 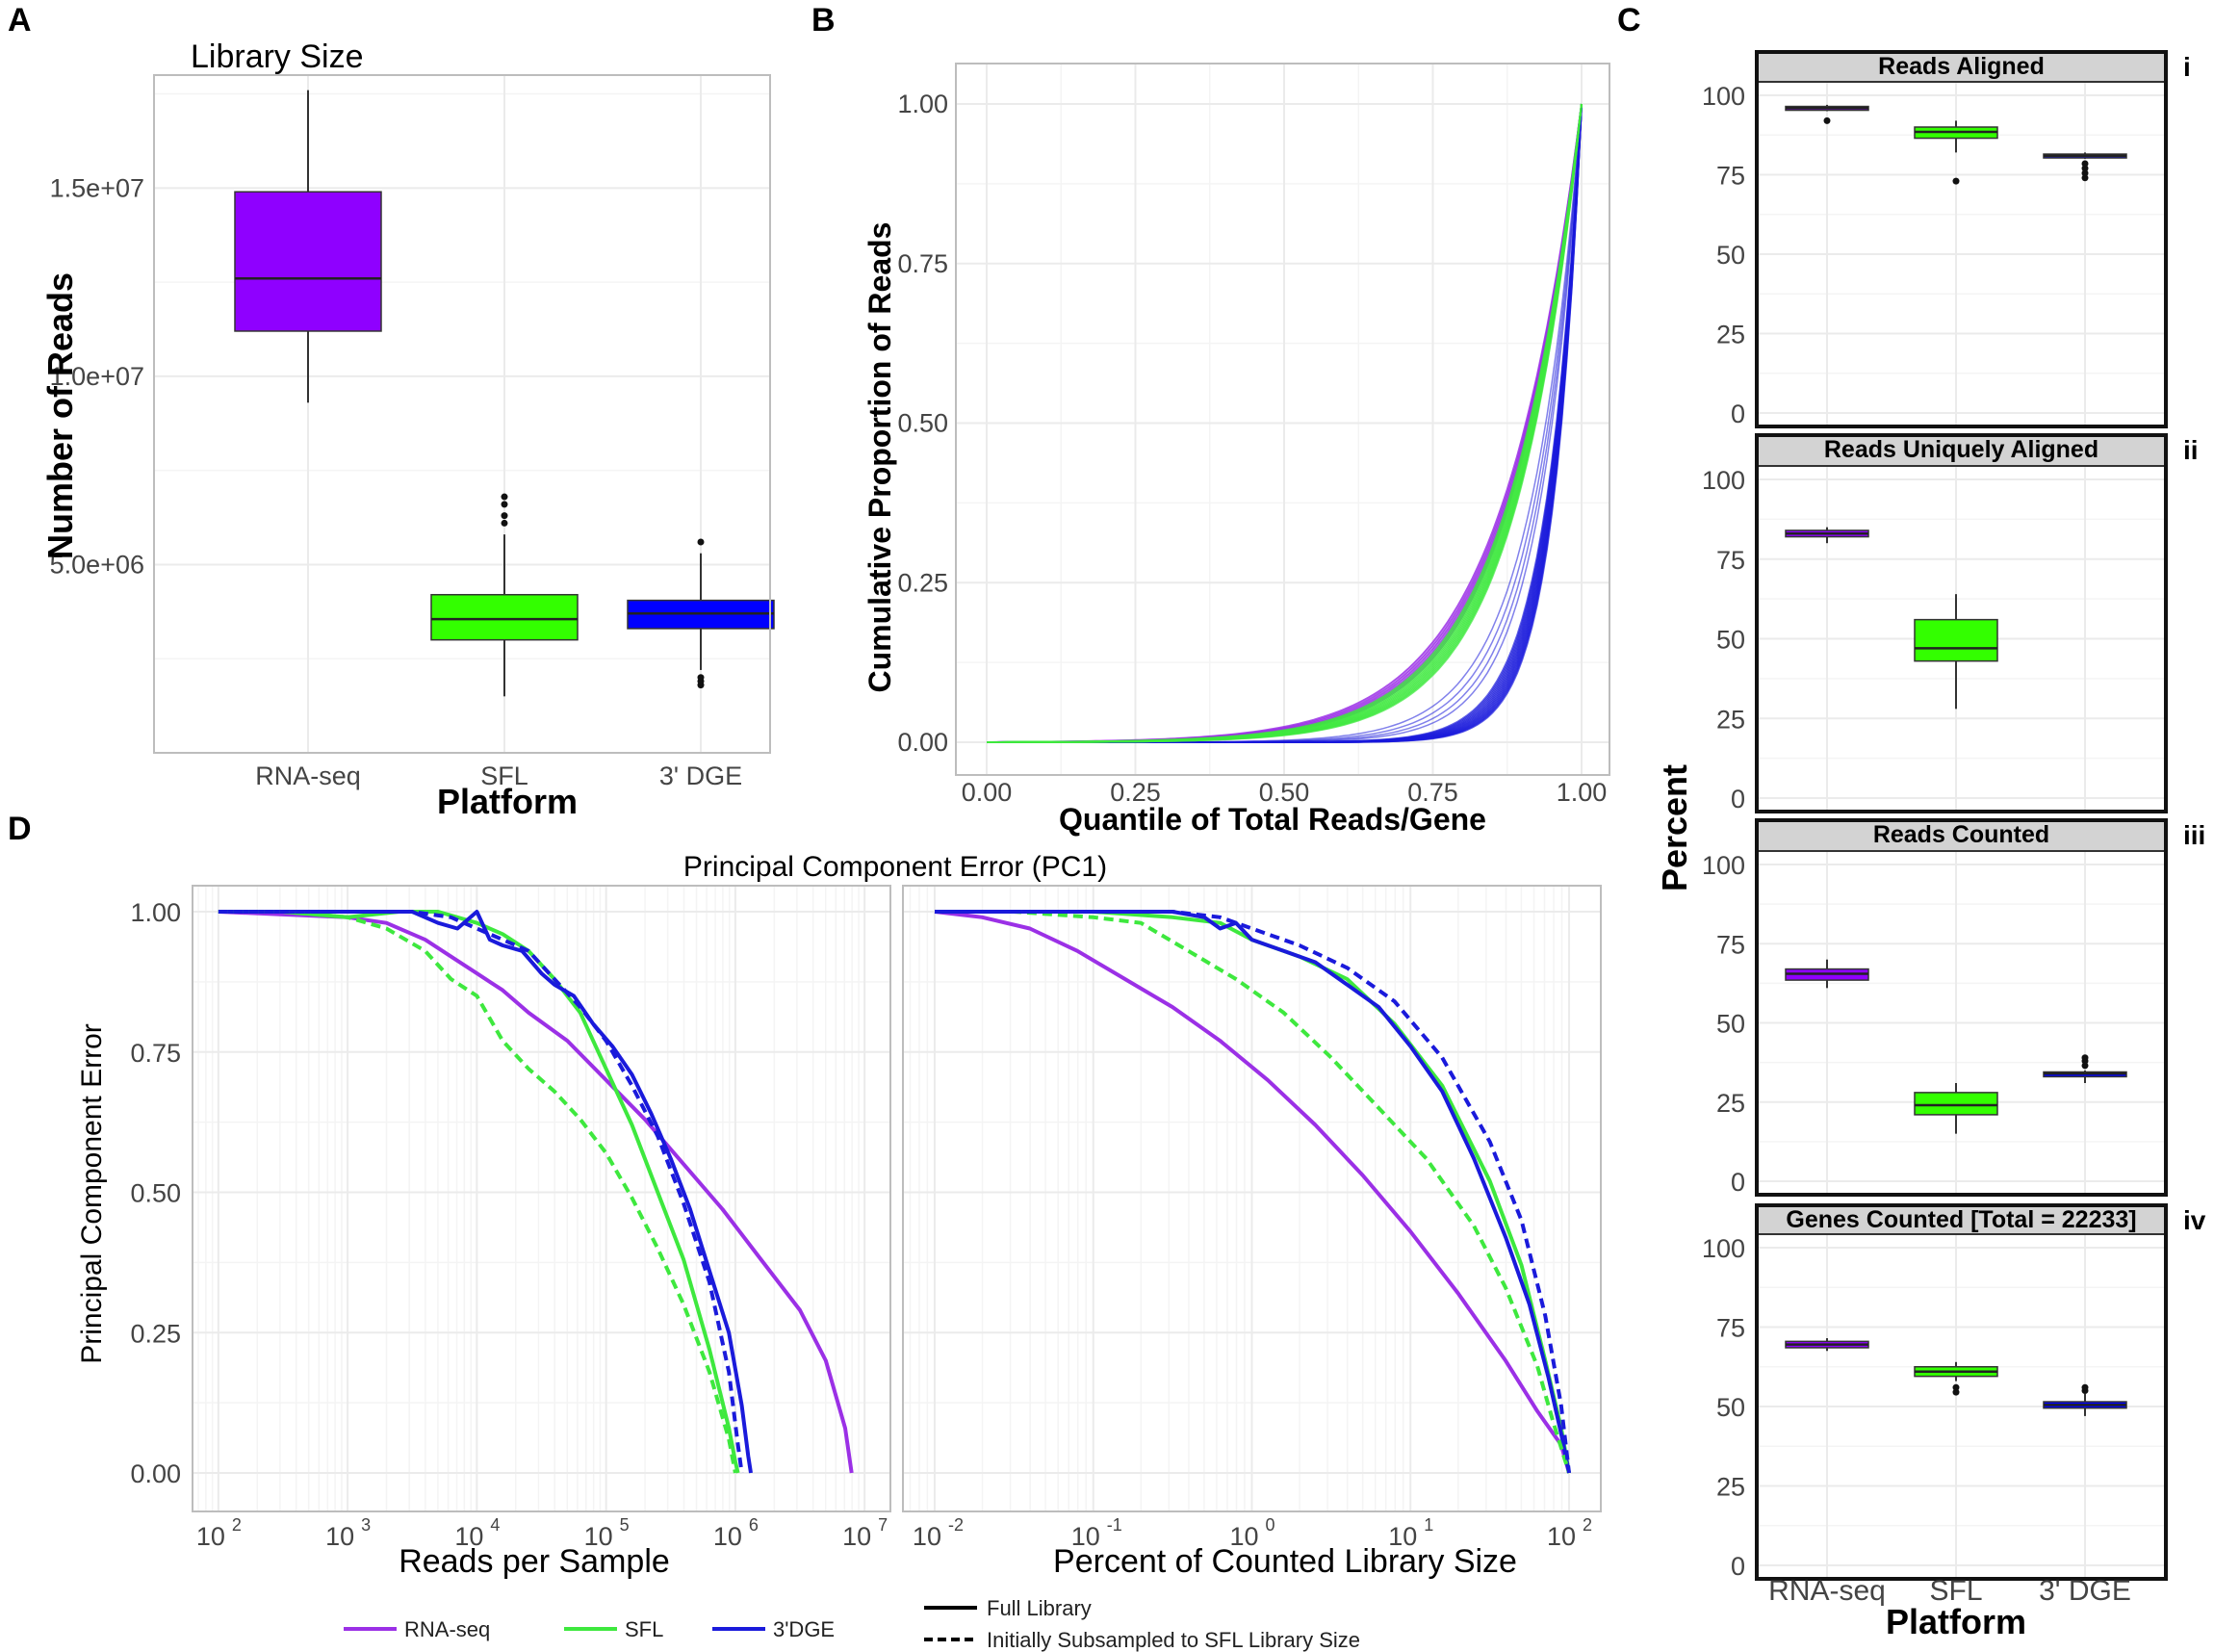 I want to click on panel-a-xlabel: Platform, so click(x=508, y=801).